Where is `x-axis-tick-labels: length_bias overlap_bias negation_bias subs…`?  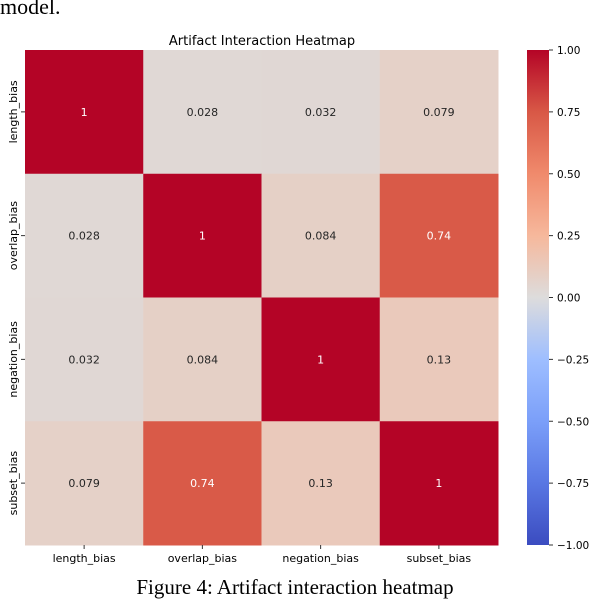 x-axis-tick-labels: length_bias overlap_bias negation_bias subs… is located at coordinates (262, 555).